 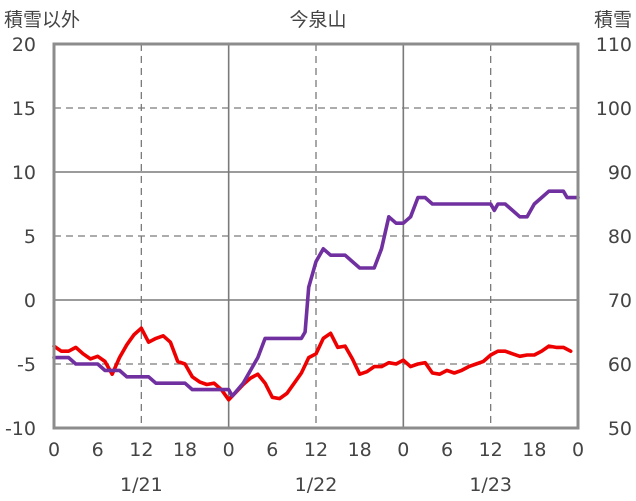 I want to click on y-left-ticks: -10 -5 0 5 10 15 20, so click(x=20, y=237).